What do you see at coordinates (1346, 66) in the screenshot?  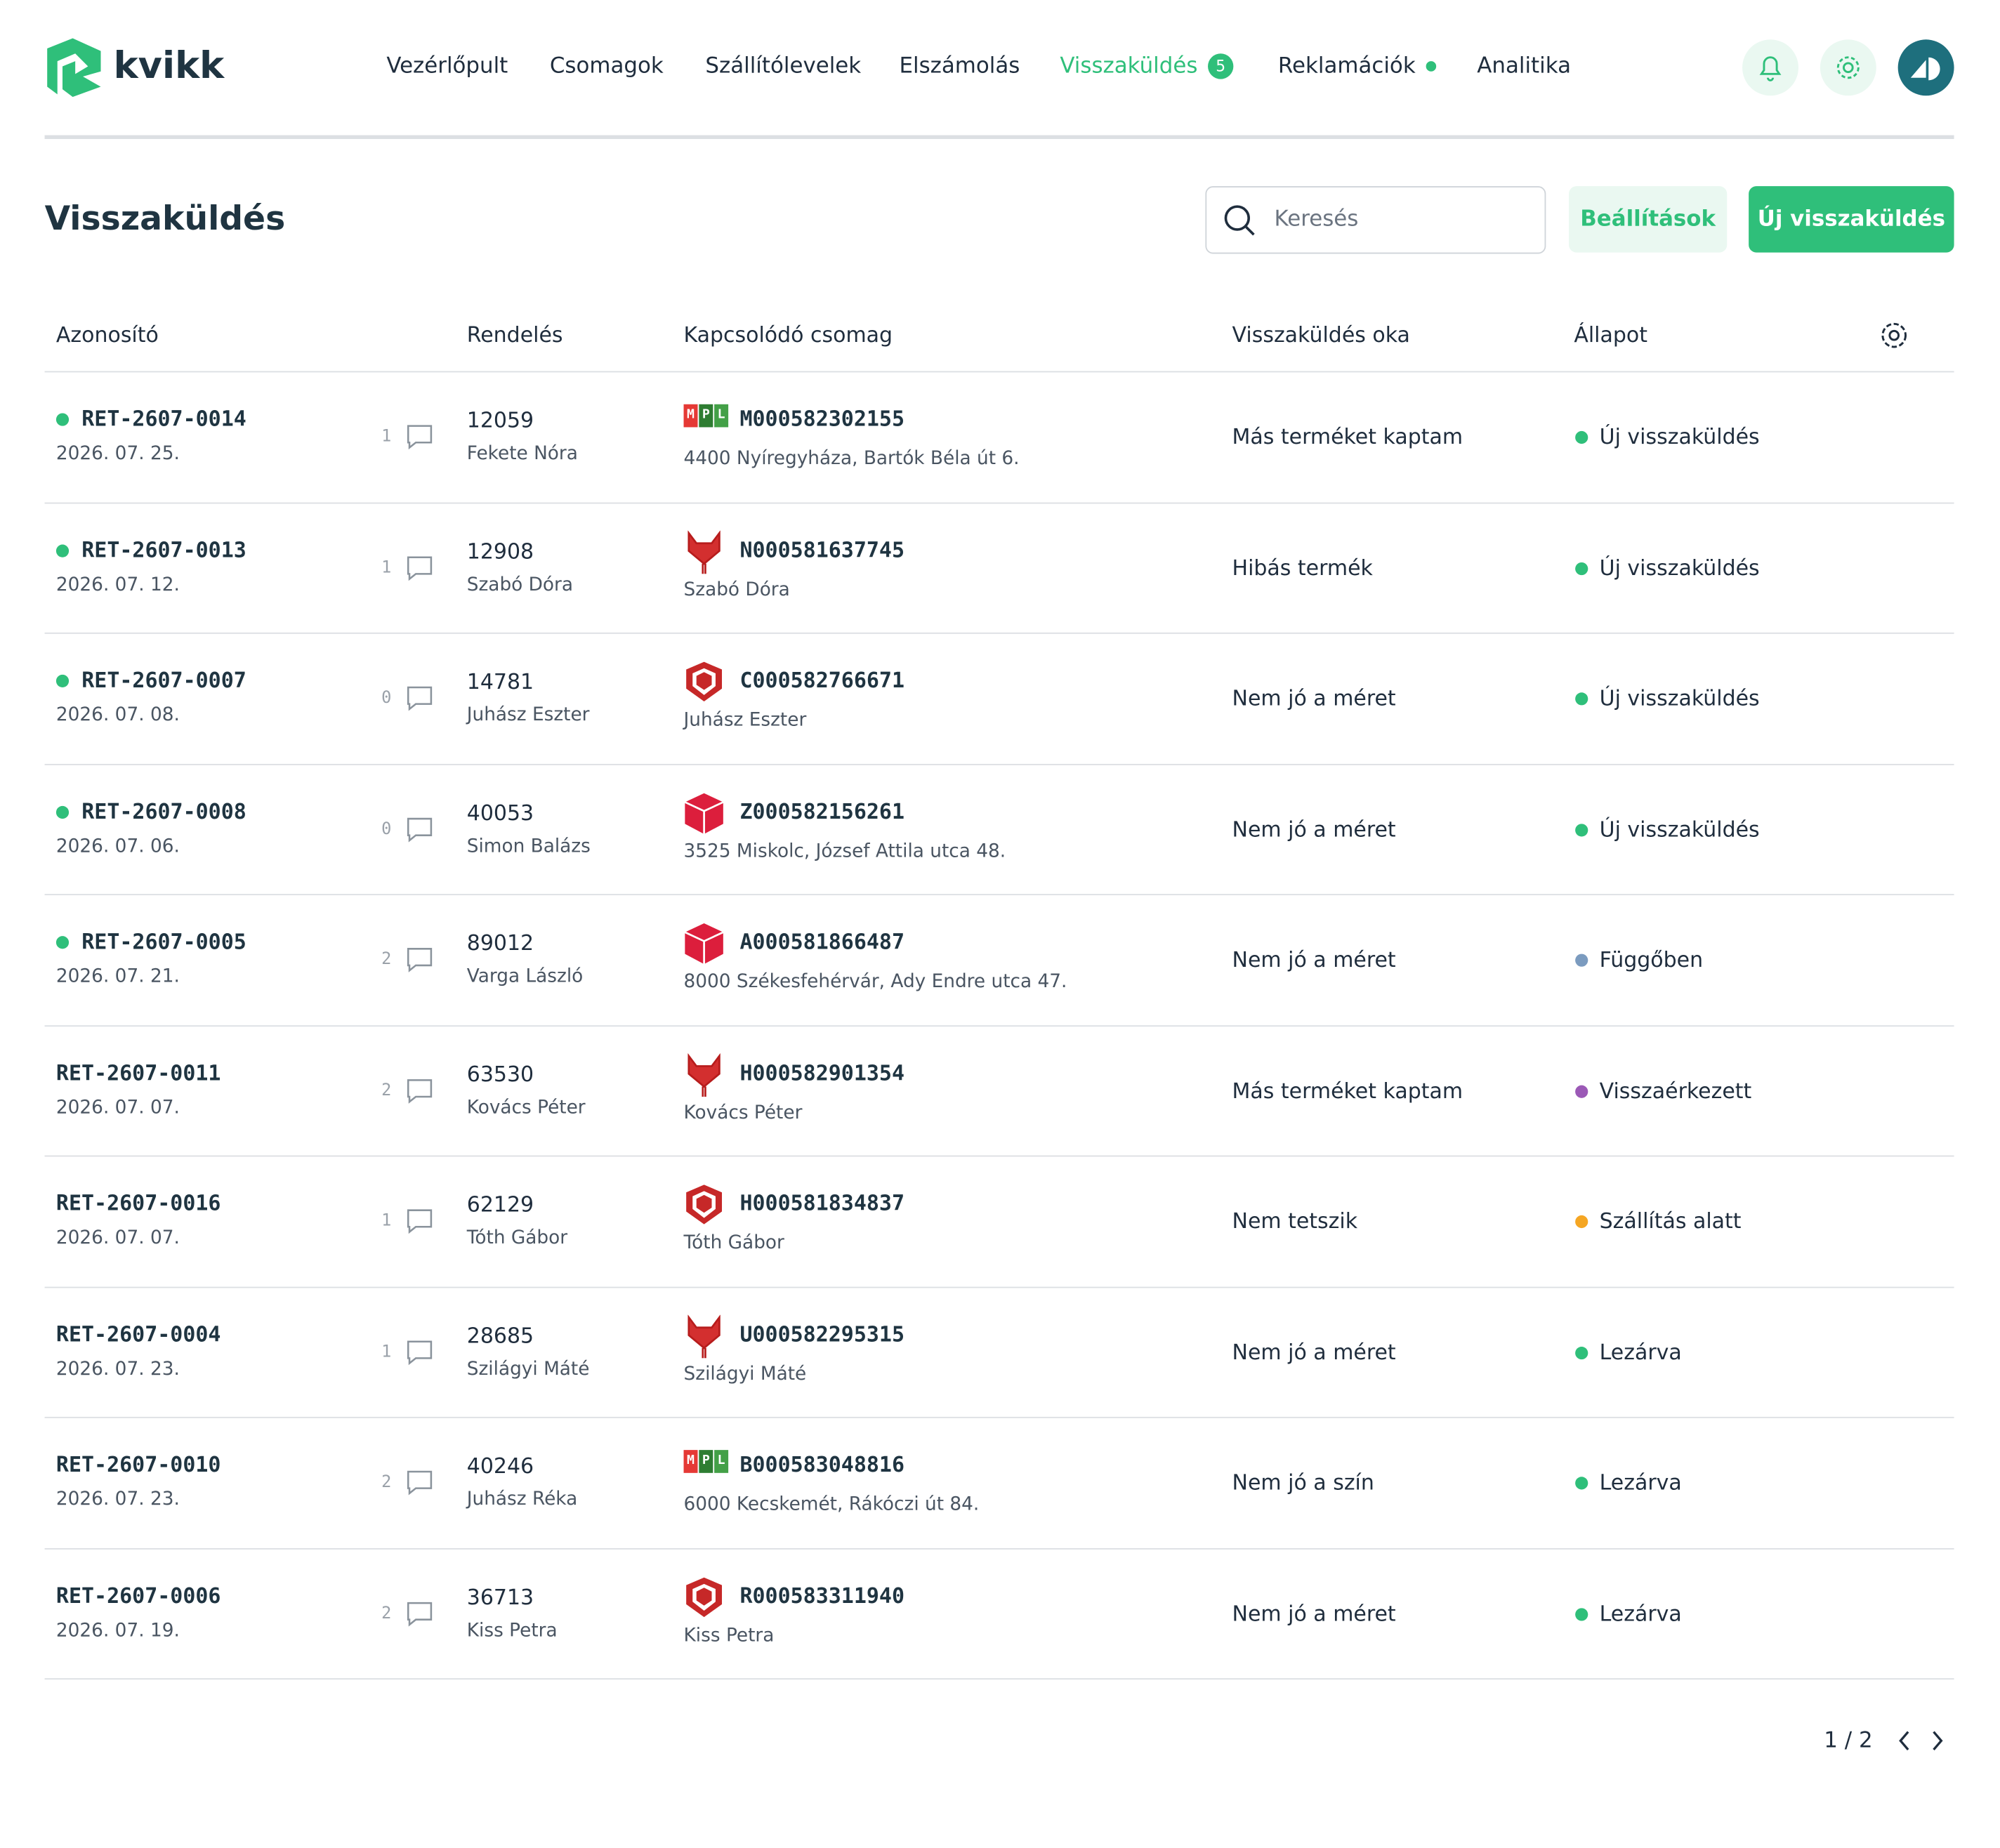 I see `nav-label: Reklamációk` at bounding box center [1346, 66].